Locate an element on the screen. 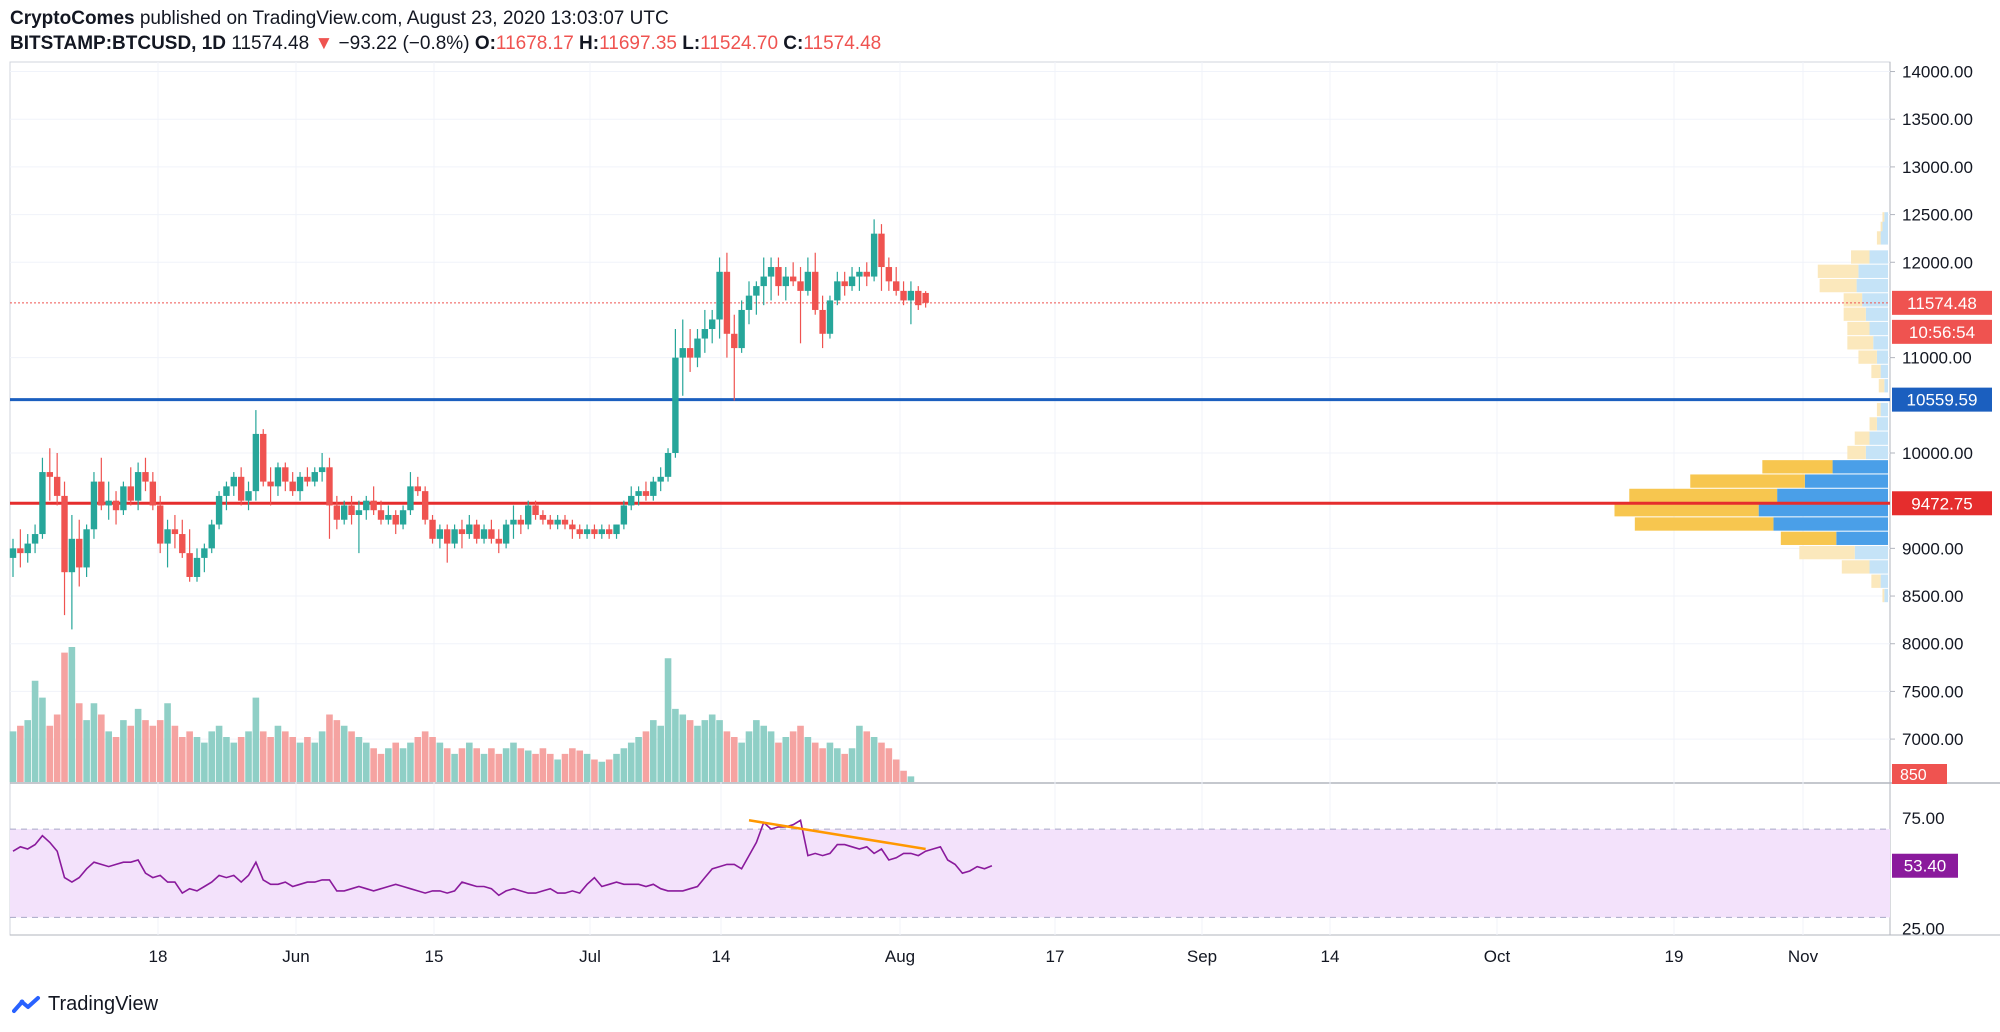 The image size is (2000, 1032). high-label: H: is located at coordinates (589, 43).